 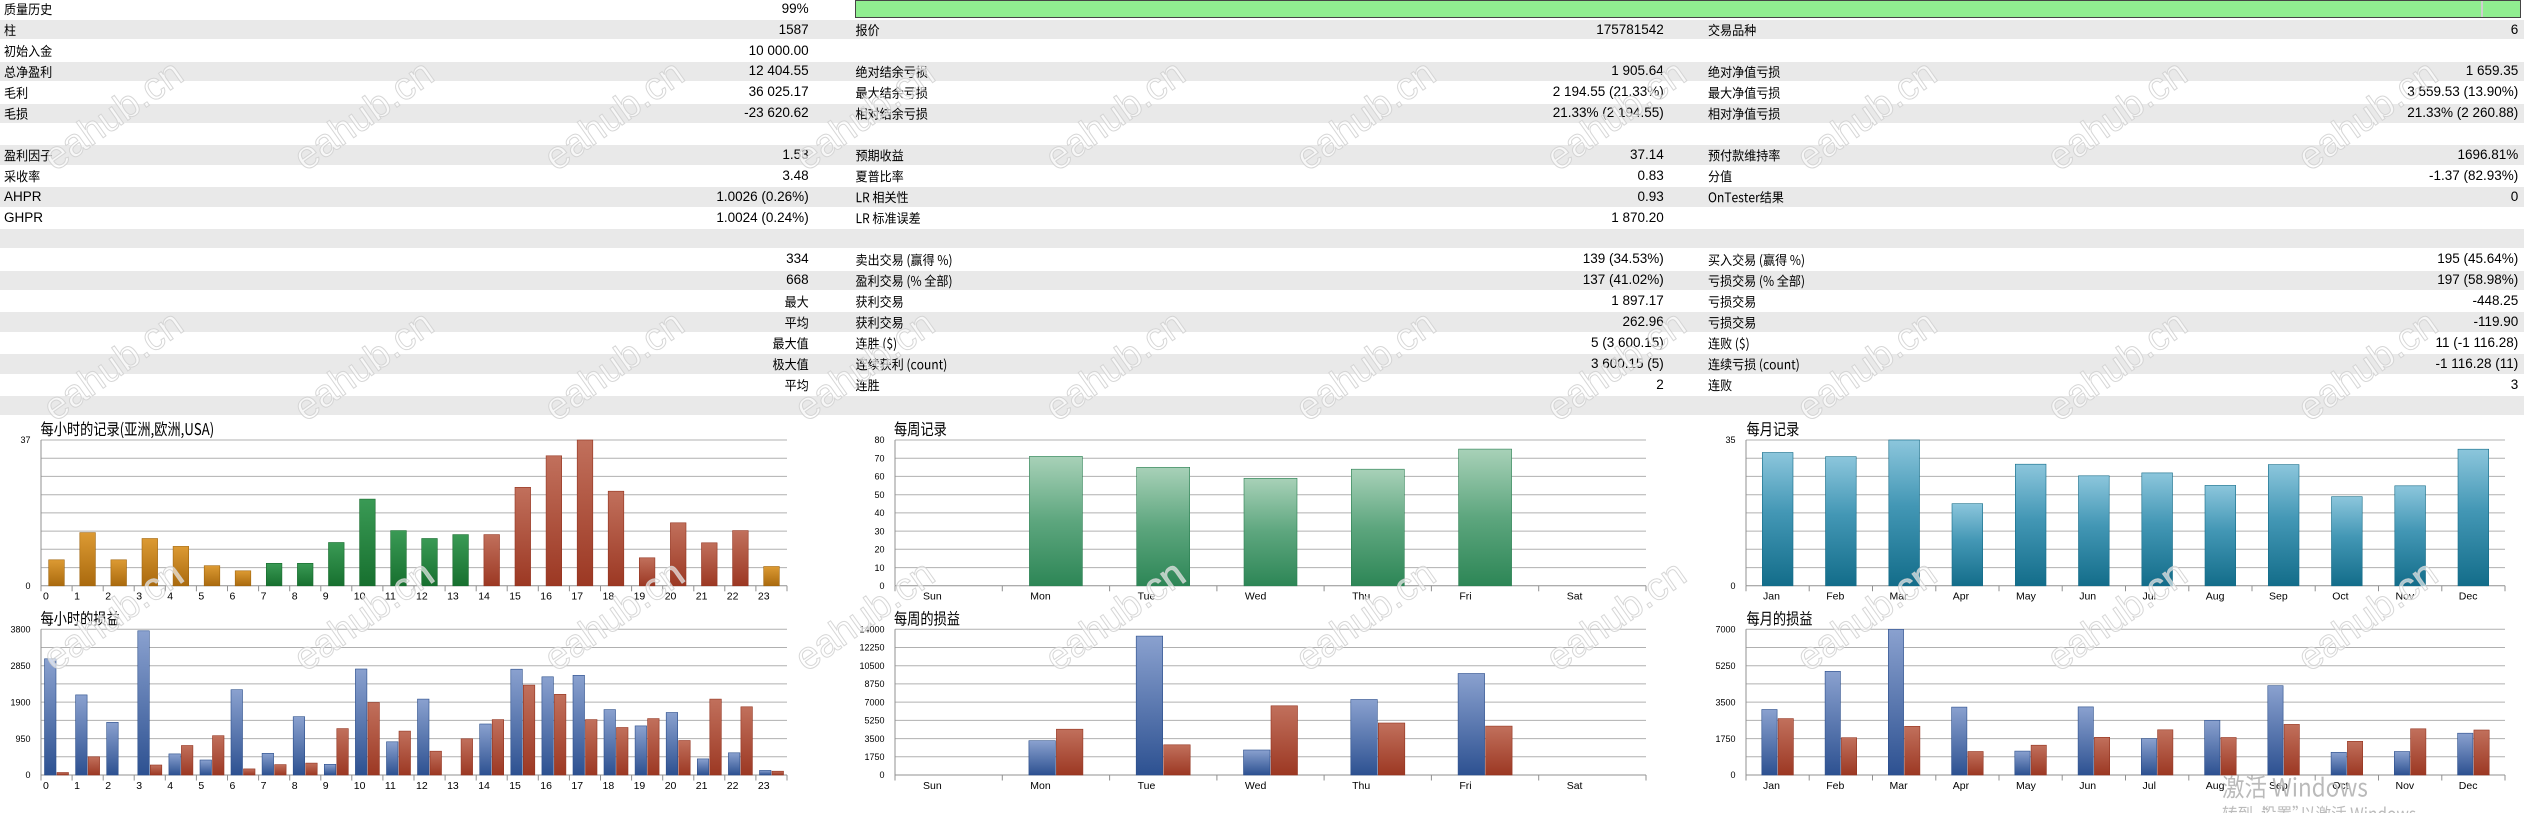 I want to click on svg-text: 5, so click(x=201, y=597).